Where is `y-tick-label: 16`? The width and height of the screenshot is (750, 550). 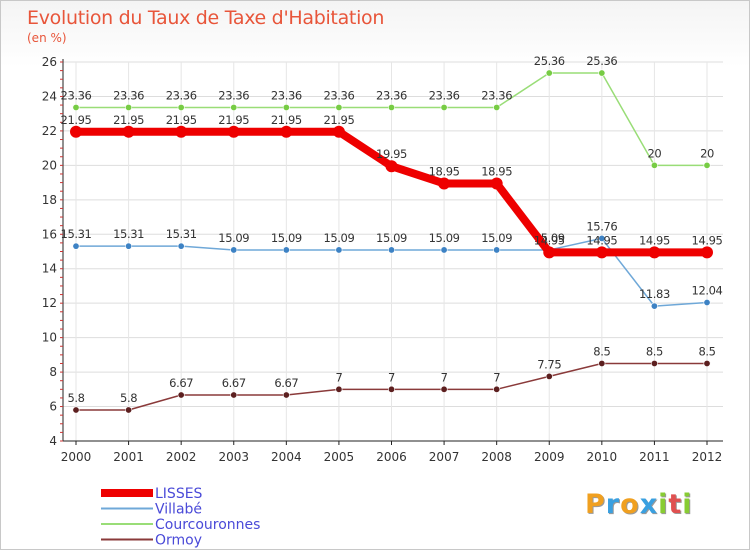
y-tick-label: 16 is located at coordinates (49, 234).